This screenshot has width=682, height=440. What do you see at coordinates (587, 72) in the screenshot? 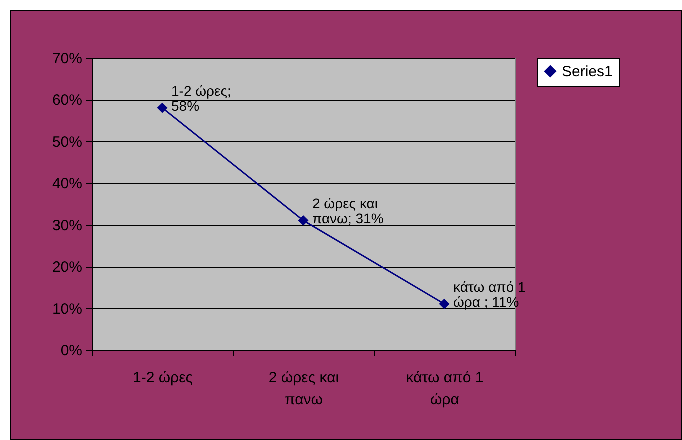
I see `legend-label: Series1` at bounding box center [587, 72].